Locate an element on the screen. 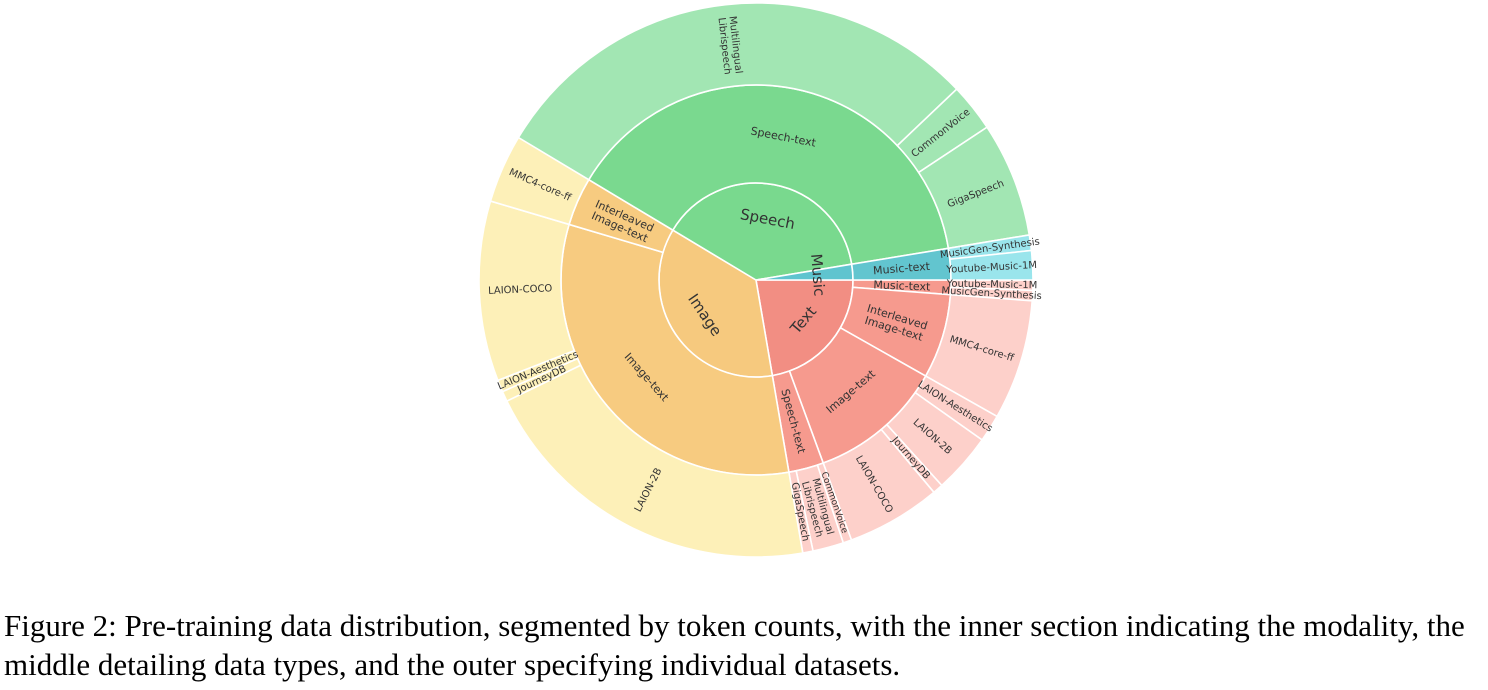 The height and width of the screenshot is (690, 1488). label-image-image-text-laion-coco: LAION-COCO is located at coordinates (520, 290).